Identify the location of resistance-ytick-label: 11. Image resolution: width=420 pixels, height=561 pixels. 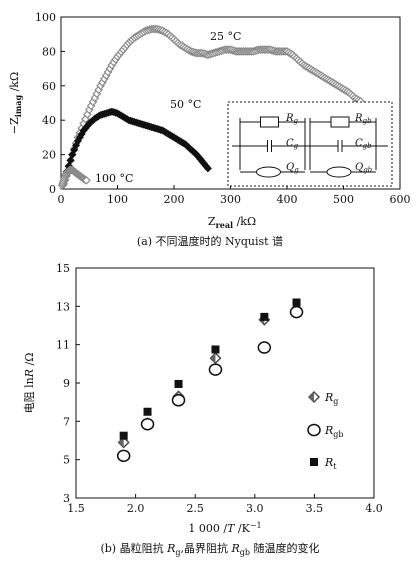
(63, 345).